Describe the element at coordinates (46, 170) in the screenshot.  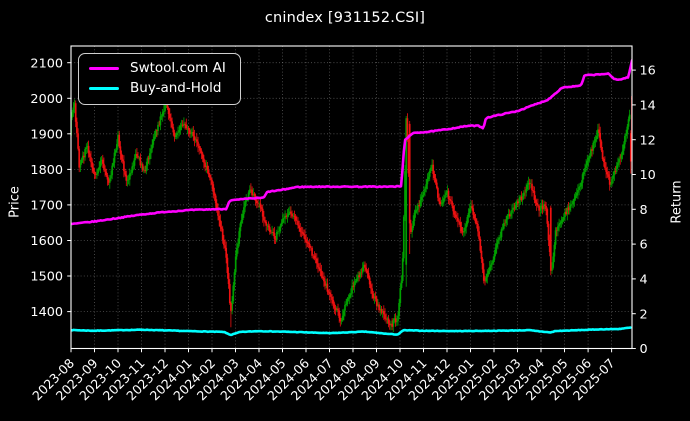
I see `svg-text: 1800` at that location.